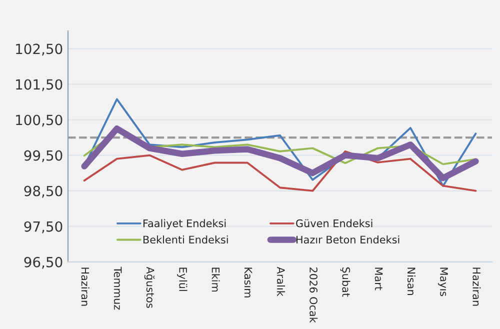 The height and width of the screenshot is (329, 500). What do you see at coordinates (378, 279) in the screenshot?
I see `x-tick-label: Mart` at bounding box center [378, 279].